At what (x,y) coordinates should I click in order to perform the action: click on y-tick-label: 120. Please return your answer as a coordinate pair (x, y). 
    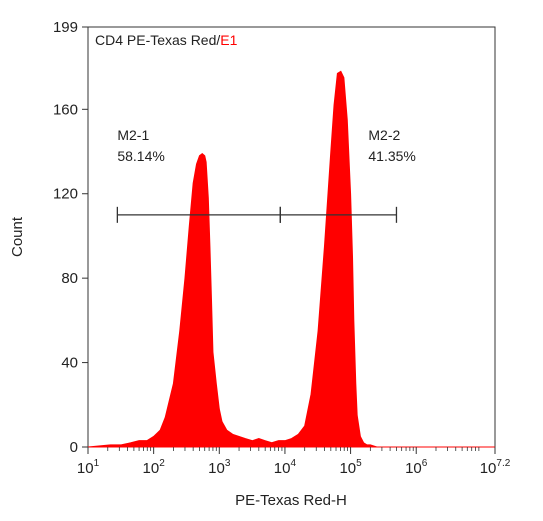
    Looking at the image, I should click on (65, 194).